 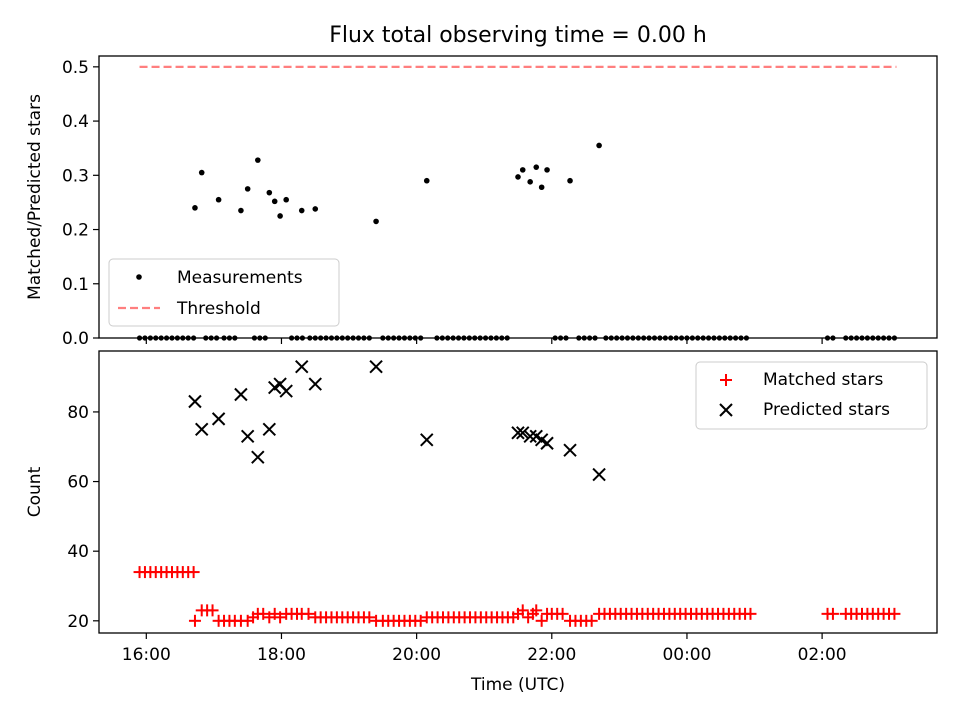 I want to click on legend-predicted-label: Predicted stars, so click(x=826, y=410).